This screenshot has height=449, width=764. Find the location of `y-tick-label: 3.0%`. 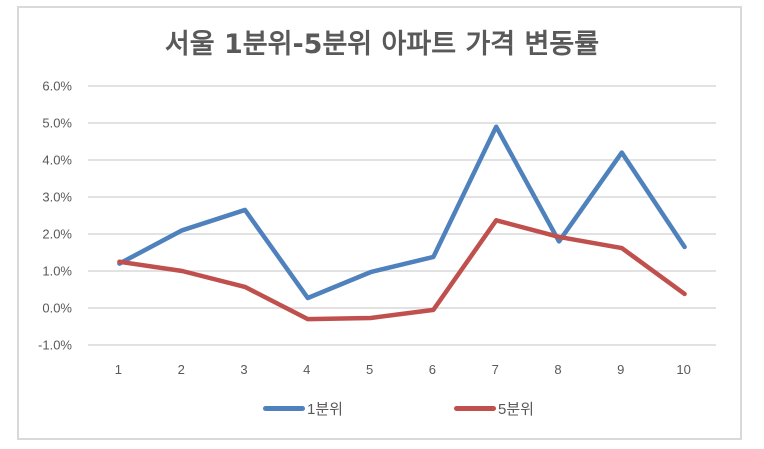

y-tick-label: 3.0% is located at coordinates (57, 197).